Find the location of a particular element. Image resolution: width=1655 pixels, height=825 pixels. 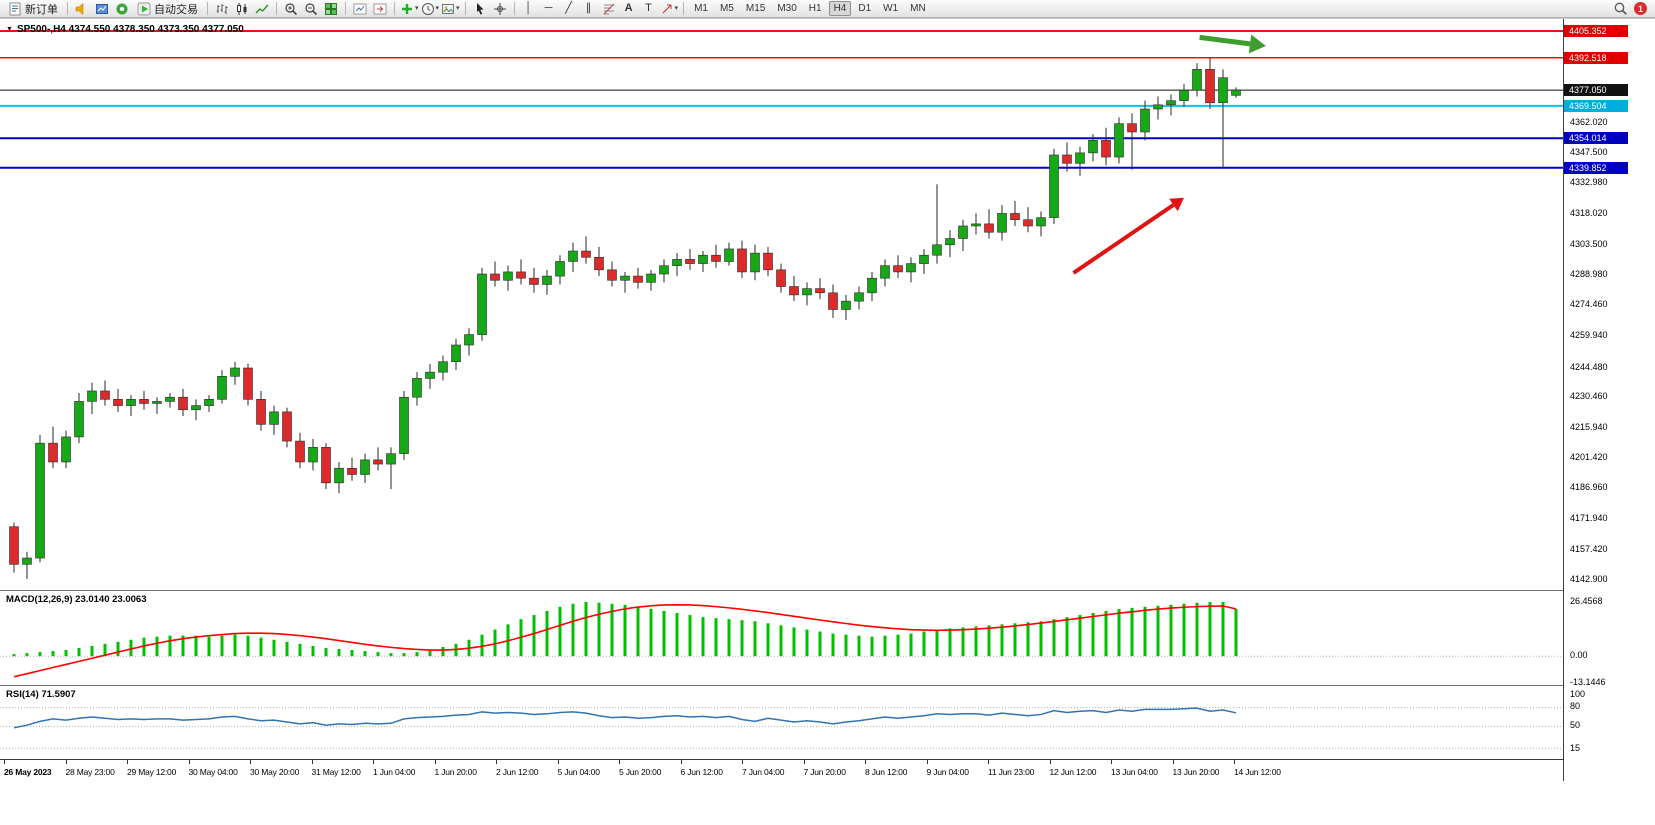

label-tool-icon: T is located at coordinates (648, 8).